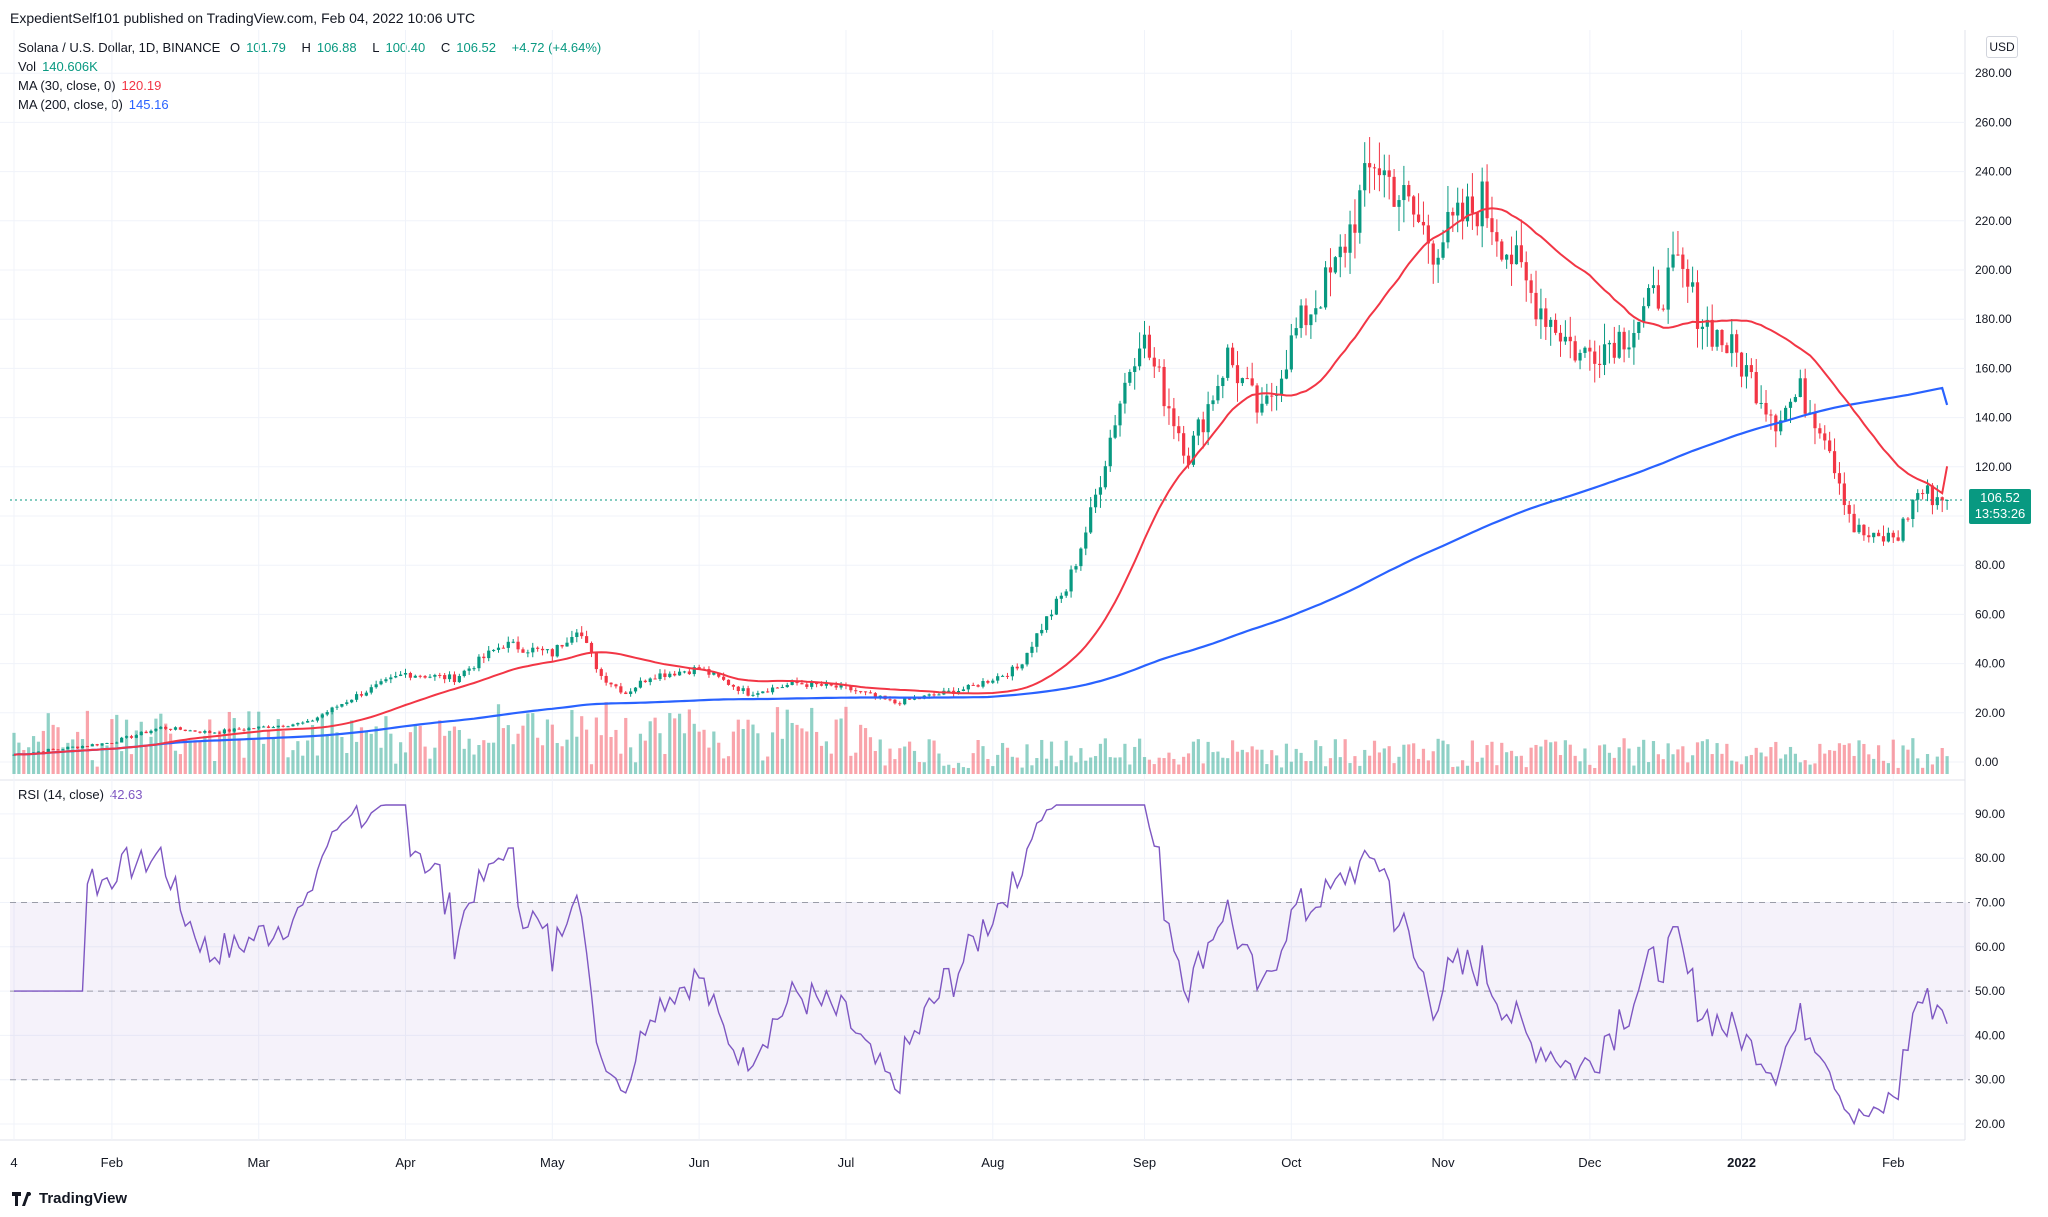  Describe the element at coordinates (1144, 1162) in the screenshot. I see `time-tick-label: Sep` at that location.